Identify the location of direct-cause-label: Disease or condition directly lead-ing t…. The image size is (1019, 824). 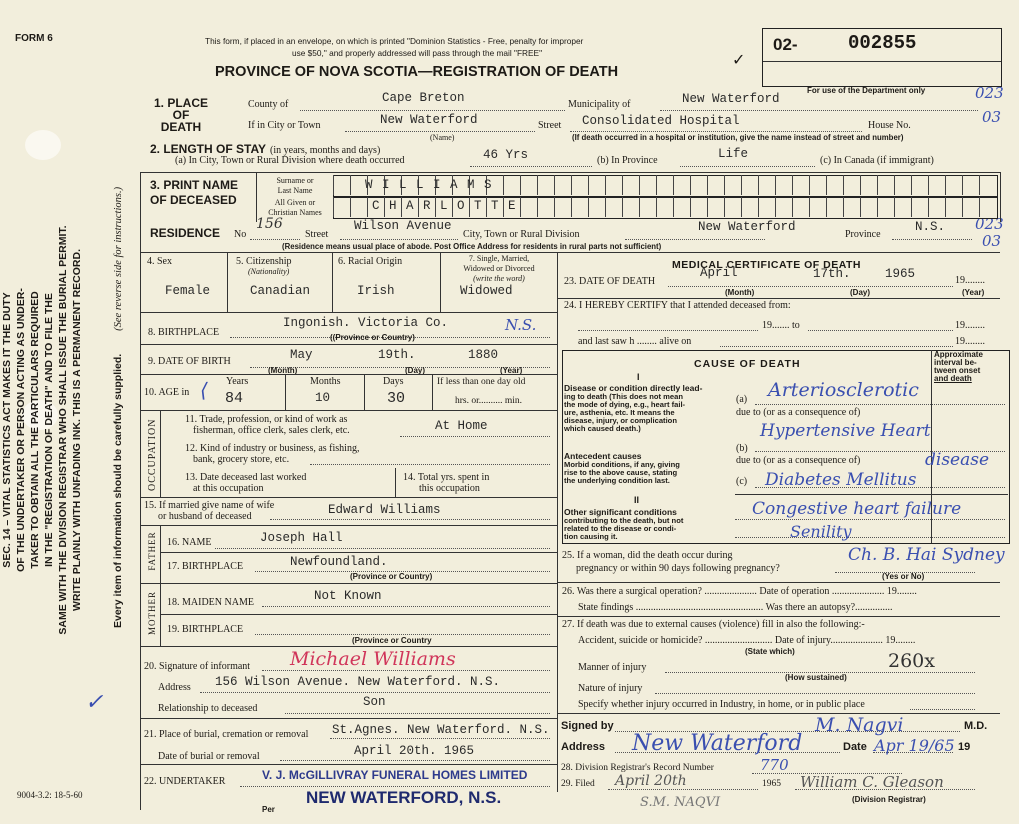
(633, 408).